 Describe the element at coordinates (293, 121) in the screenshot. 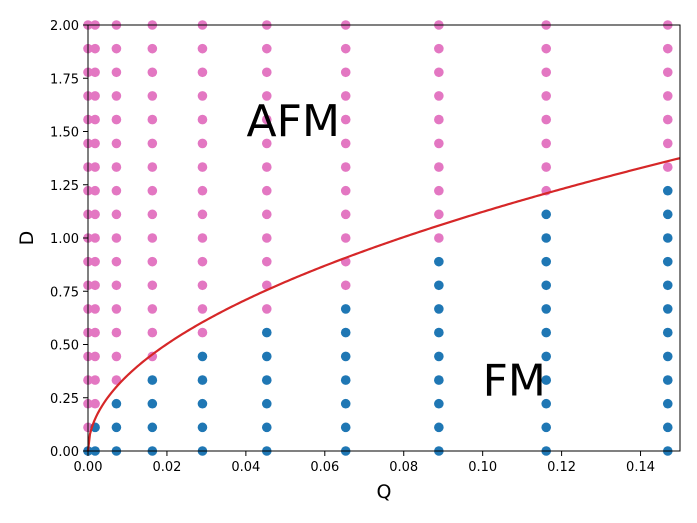

I see `afm-region-label: AFM` at that location.